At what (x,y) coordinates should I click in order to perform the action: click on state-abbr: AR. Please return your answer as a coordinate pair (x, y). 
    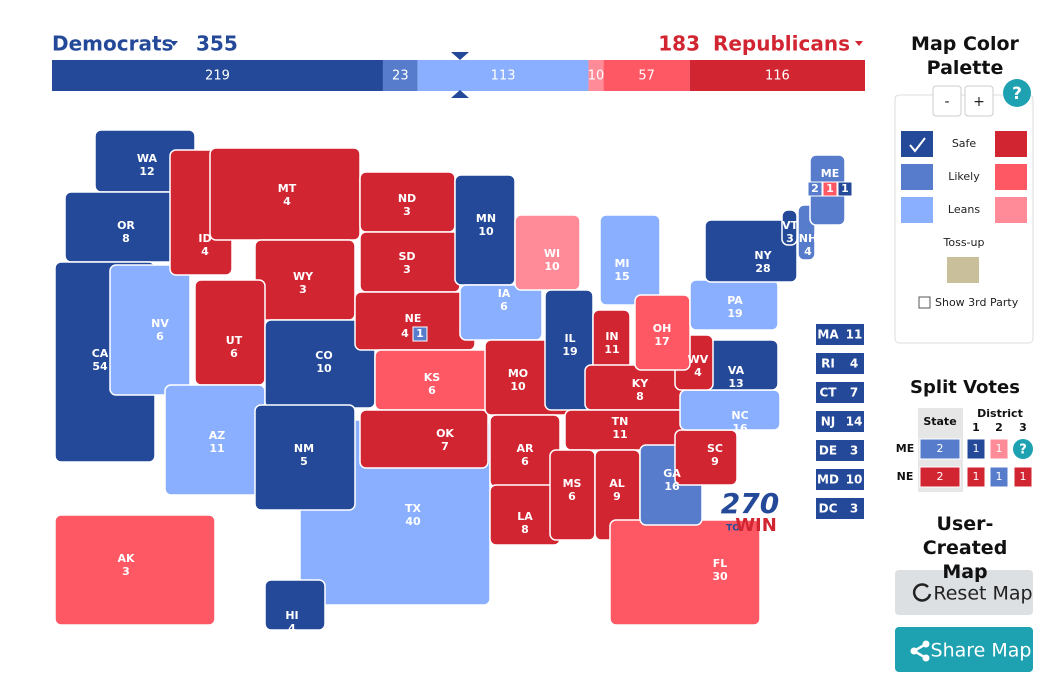
    Looking at the image, I should click on (526, 448).